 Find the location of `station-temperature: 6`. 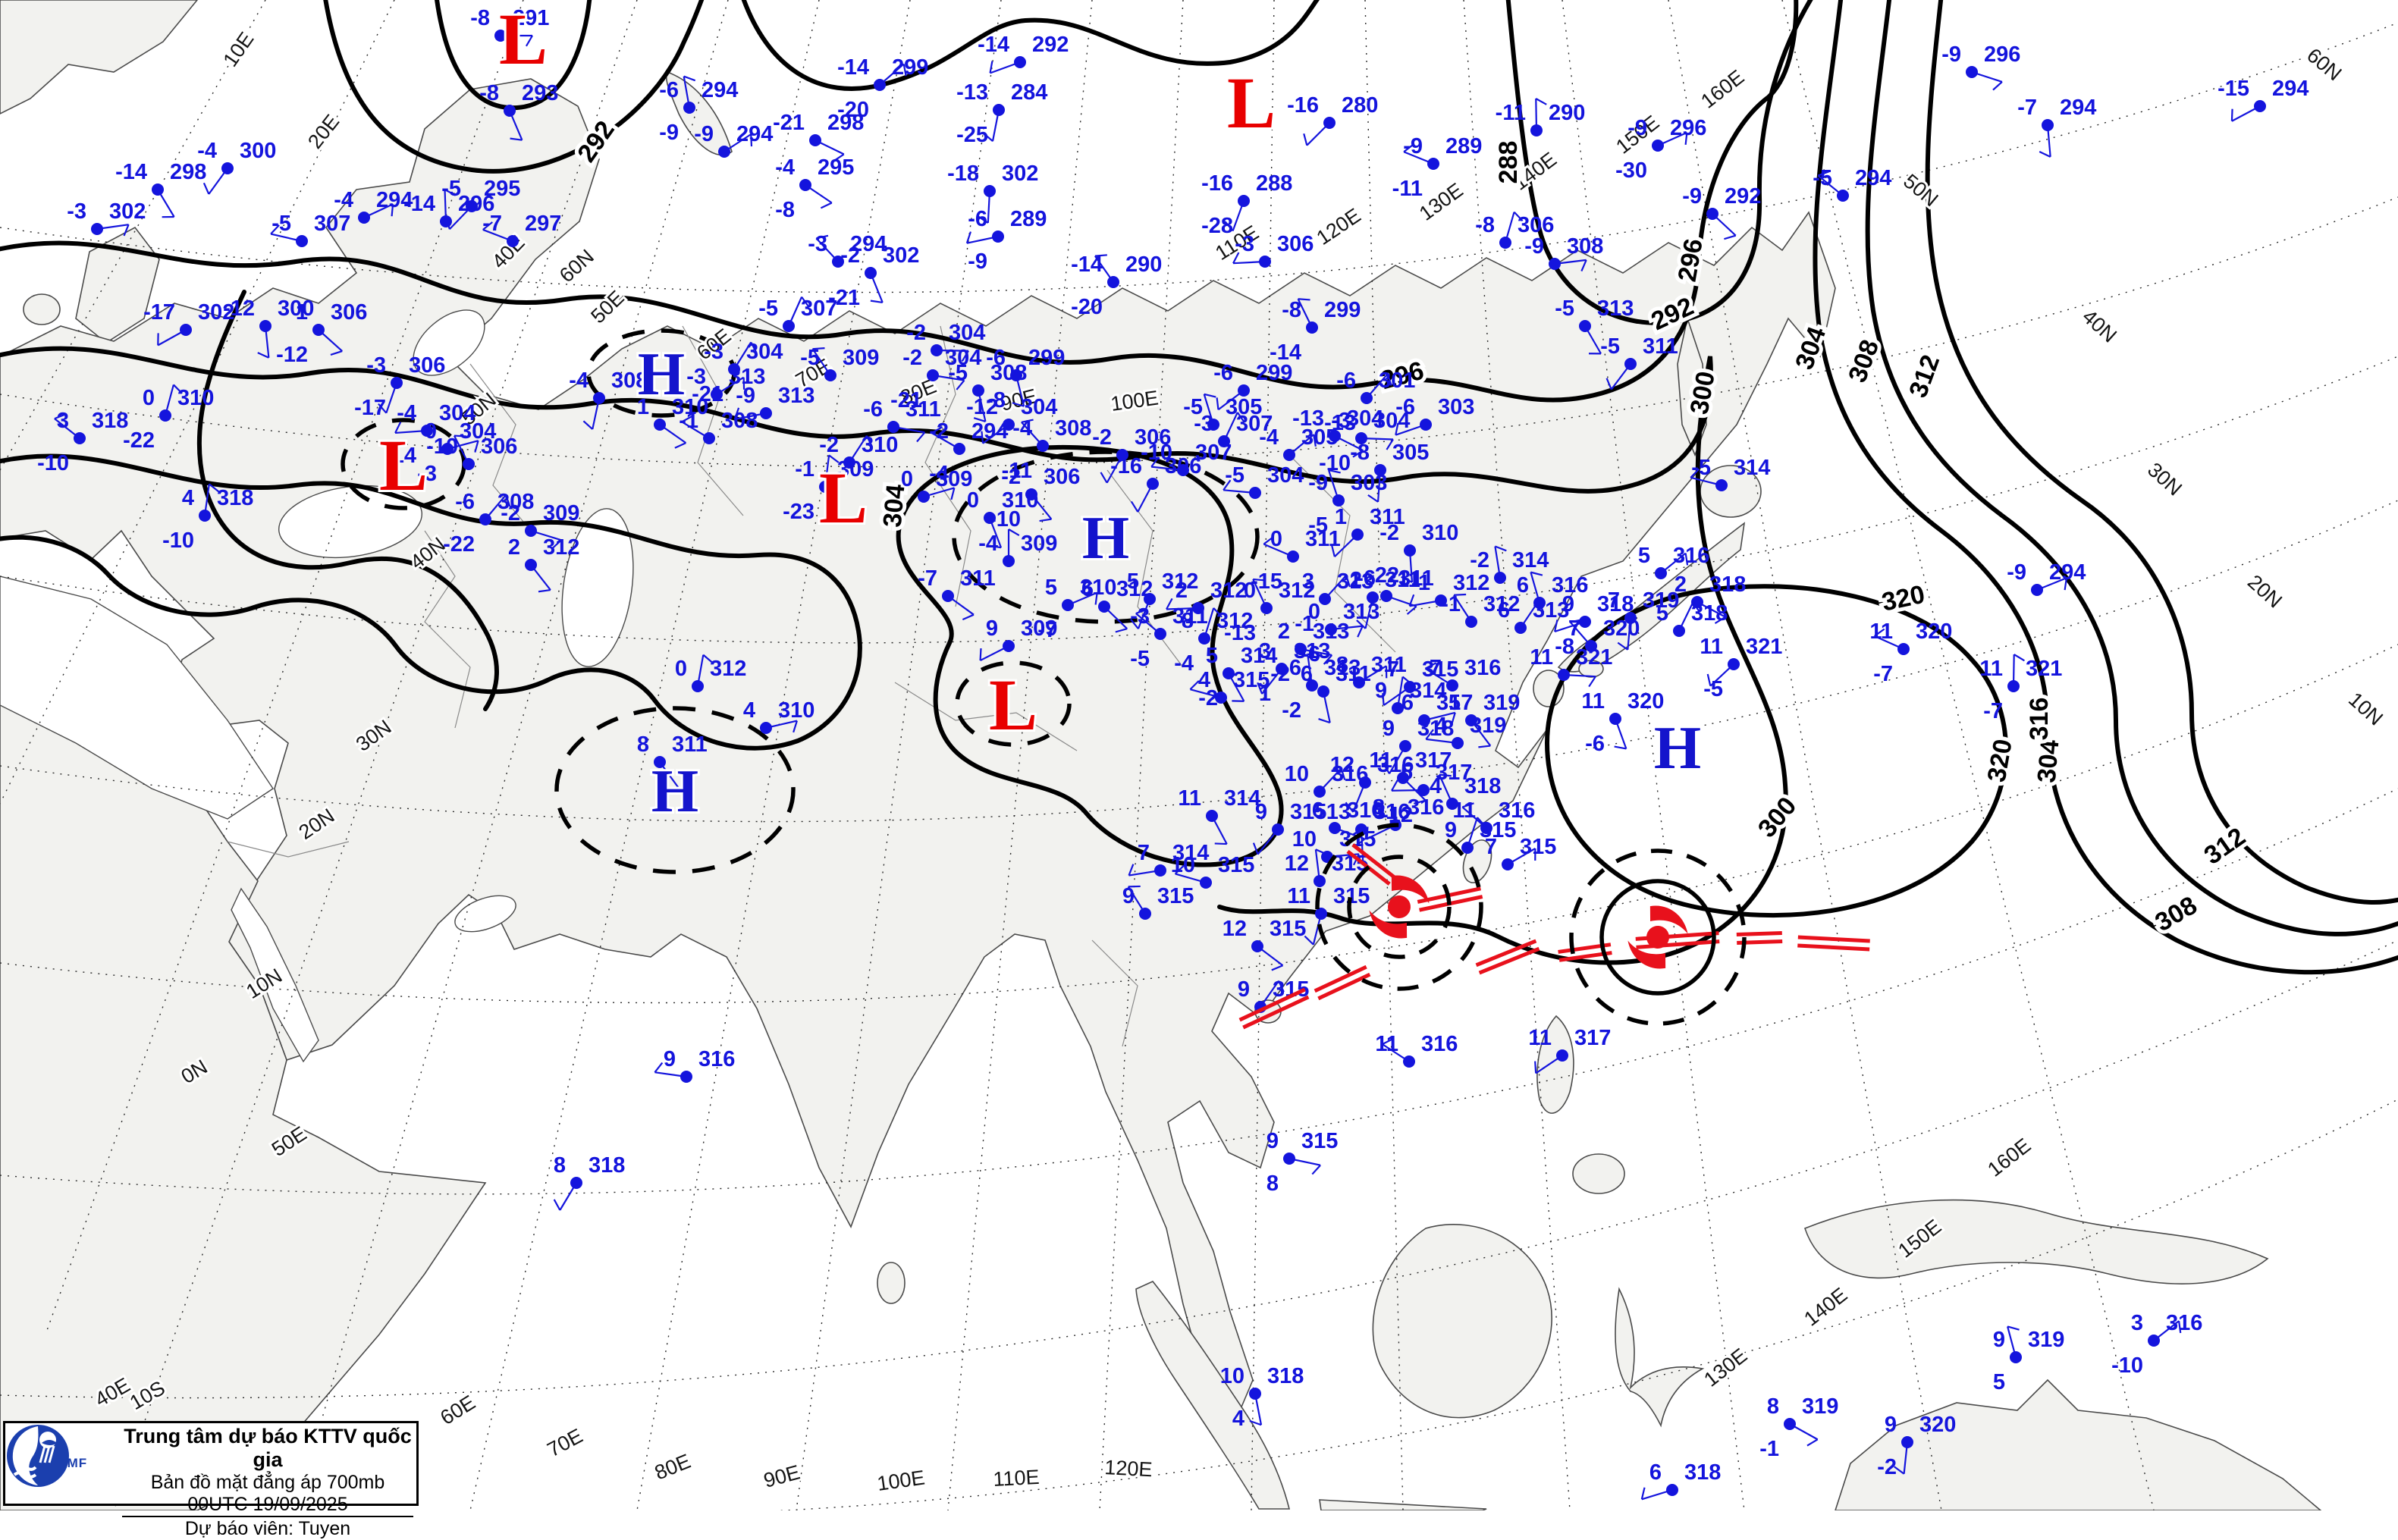

station-temperature: 6 is located at coordinates (1523, 585).